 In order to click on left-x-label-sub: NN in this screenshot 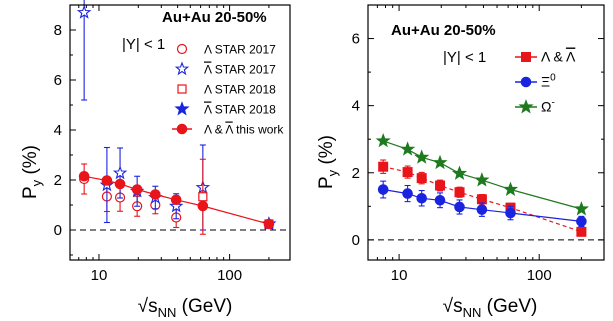, I will do `click(167, 312)`.